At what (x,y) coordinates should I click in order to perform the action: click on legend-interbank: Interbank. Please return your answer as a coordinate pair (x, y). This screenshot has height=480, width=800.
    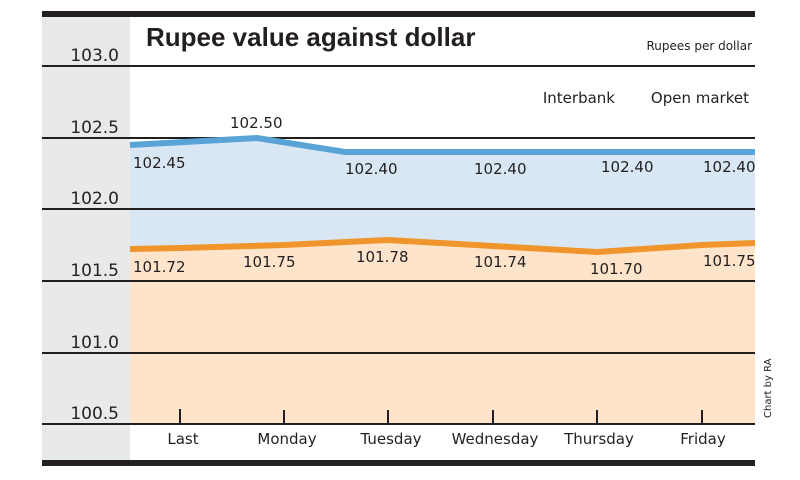
    Looking at the image, I should click on (579, 98).